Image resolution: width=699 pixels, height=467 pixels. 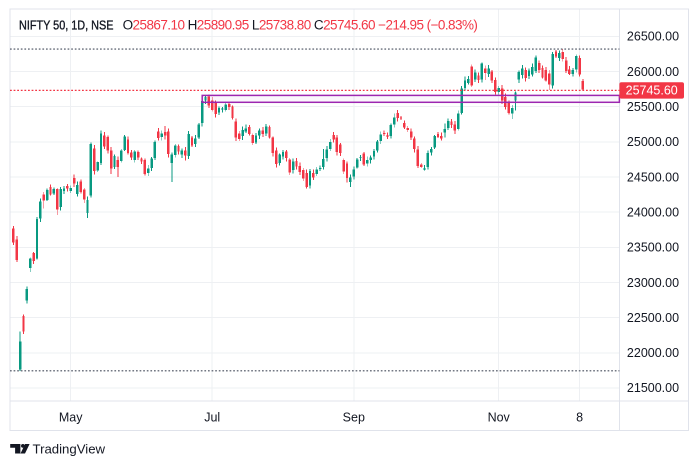 I want to click on svg-text: 26500.00, so click(x=653, y=37).